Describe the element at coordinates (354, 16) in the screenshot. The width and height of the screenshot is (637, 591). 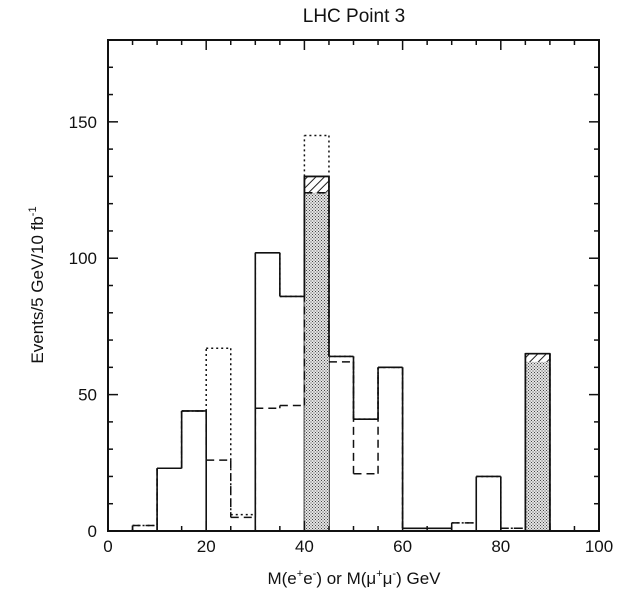
I see `chart-title: LHC Point 3` at that location.